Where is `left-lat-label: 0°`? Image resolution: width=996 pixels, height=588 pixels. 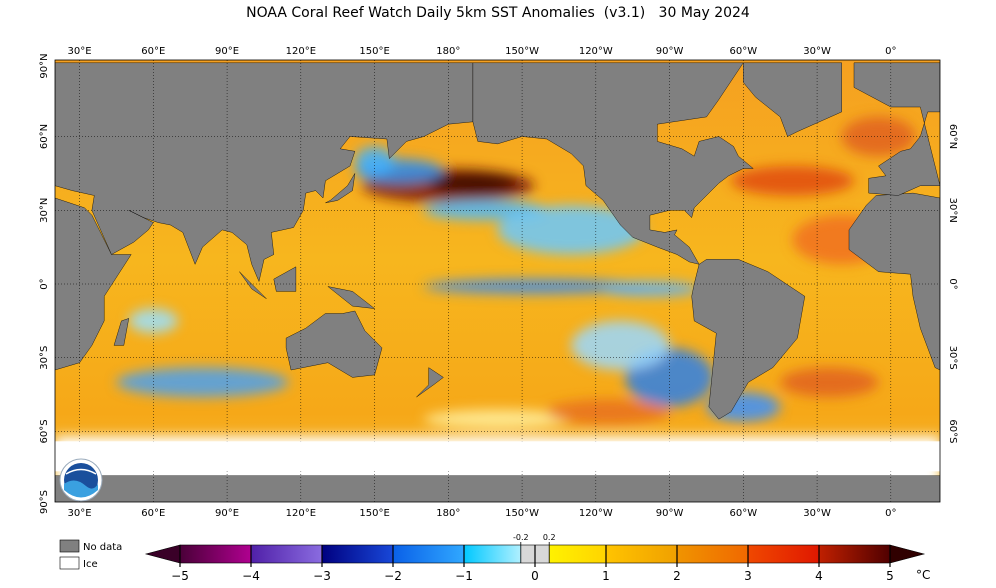
left-lat-label: 0° is located at coordinates (44, 283).